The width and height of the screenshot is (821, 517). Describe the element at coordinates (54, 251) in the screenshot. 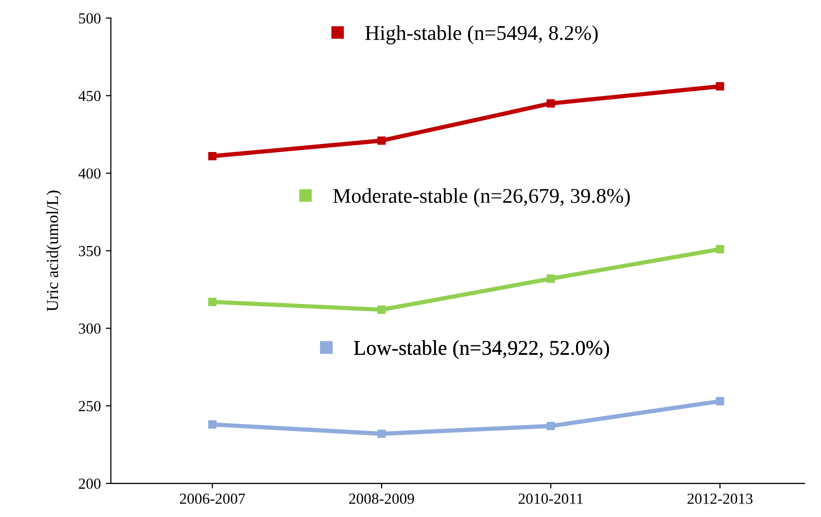

I see `y-axis-title: Uric acid(umol/L)` at that location.